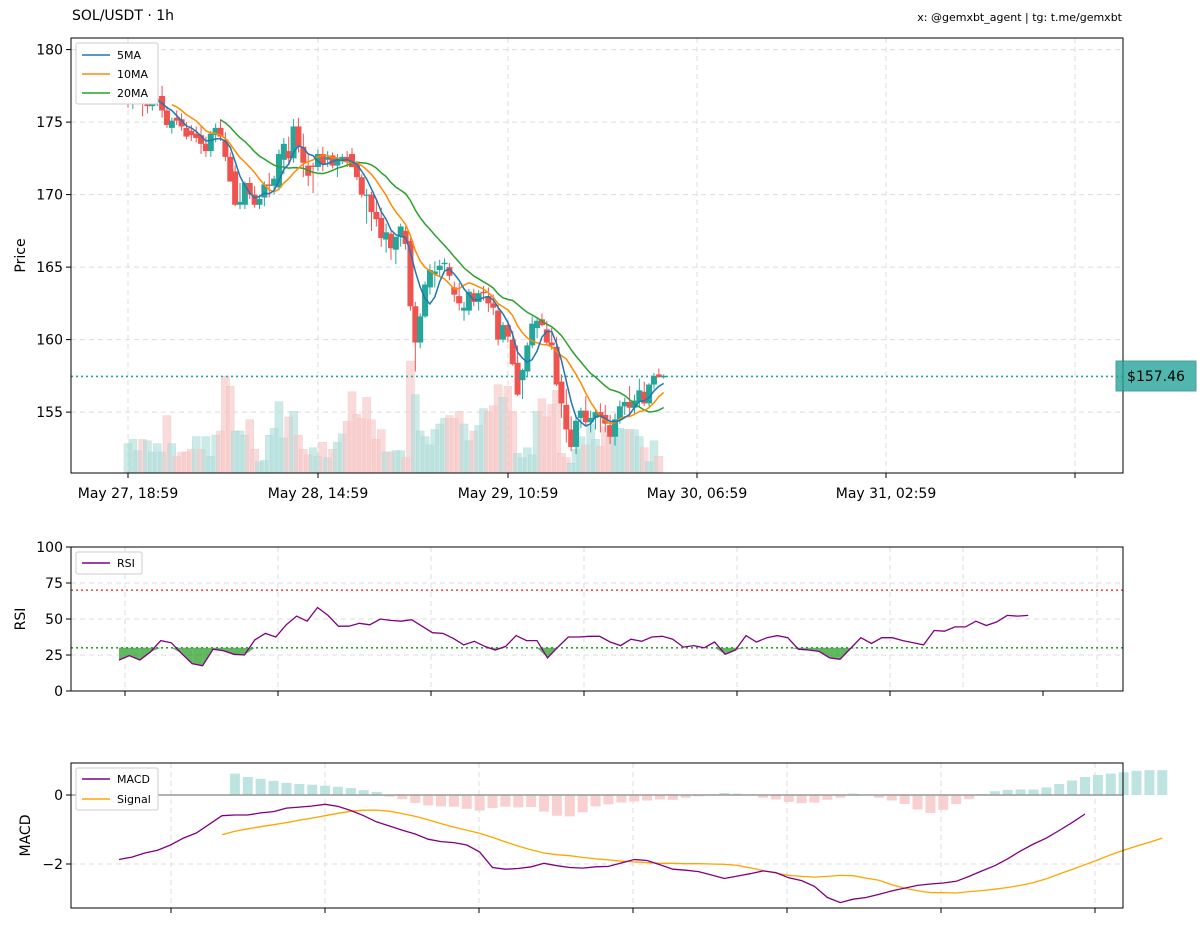 The width and height of the screenshot is (1200, 926). I want to click on rsi-ytick-label: 0, so click(58, 692).